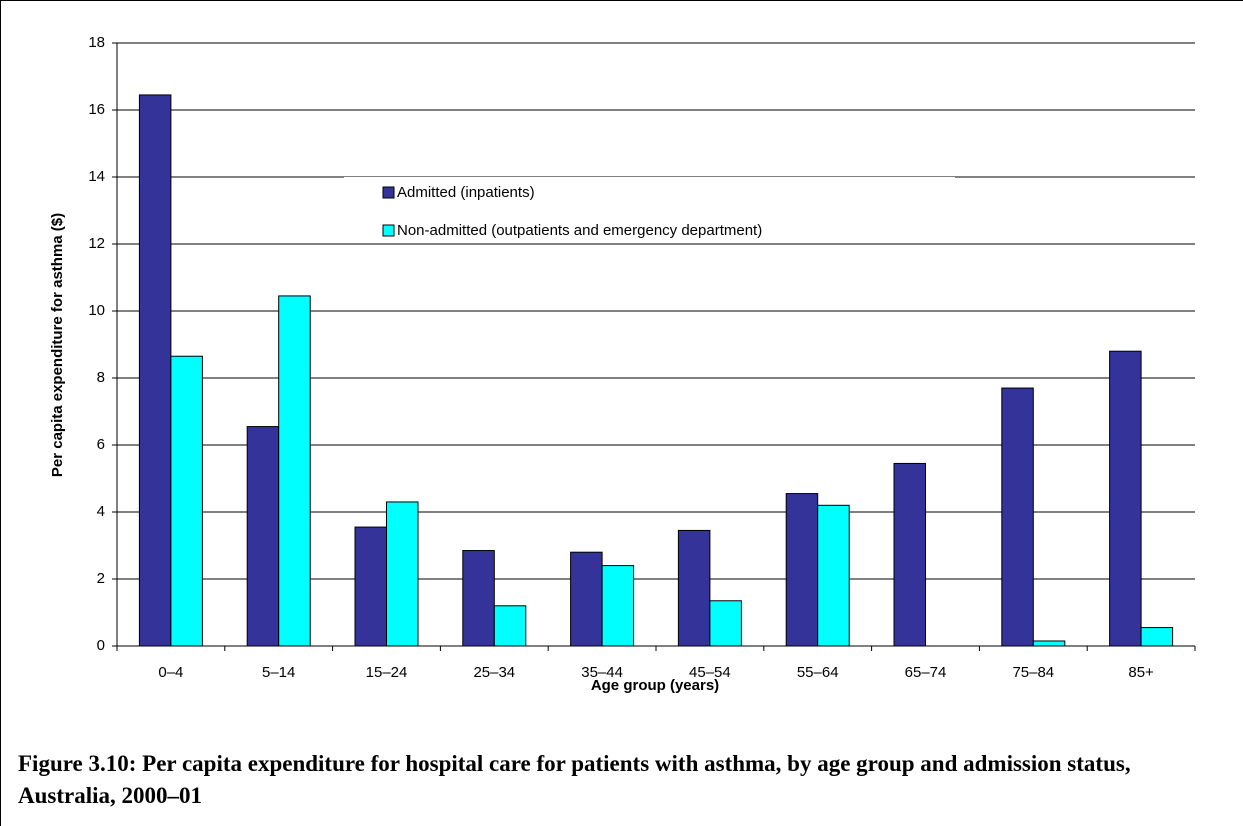 Image resolution: width=1243 pixels, height=826 pixels. I want to click on x-tick-label: 75–84, so click(1033, 672).